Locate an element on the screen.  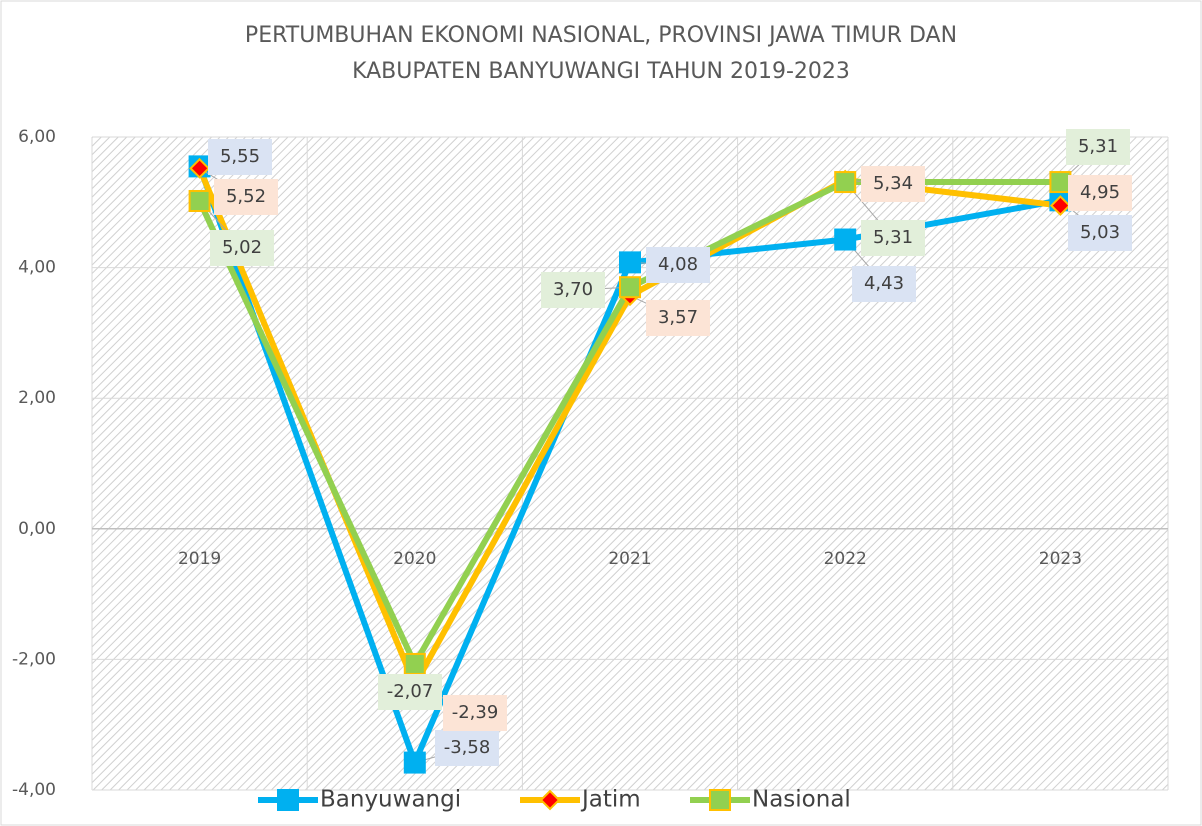
y-tick-label: -2,00 is located at coordinates (34, 659).